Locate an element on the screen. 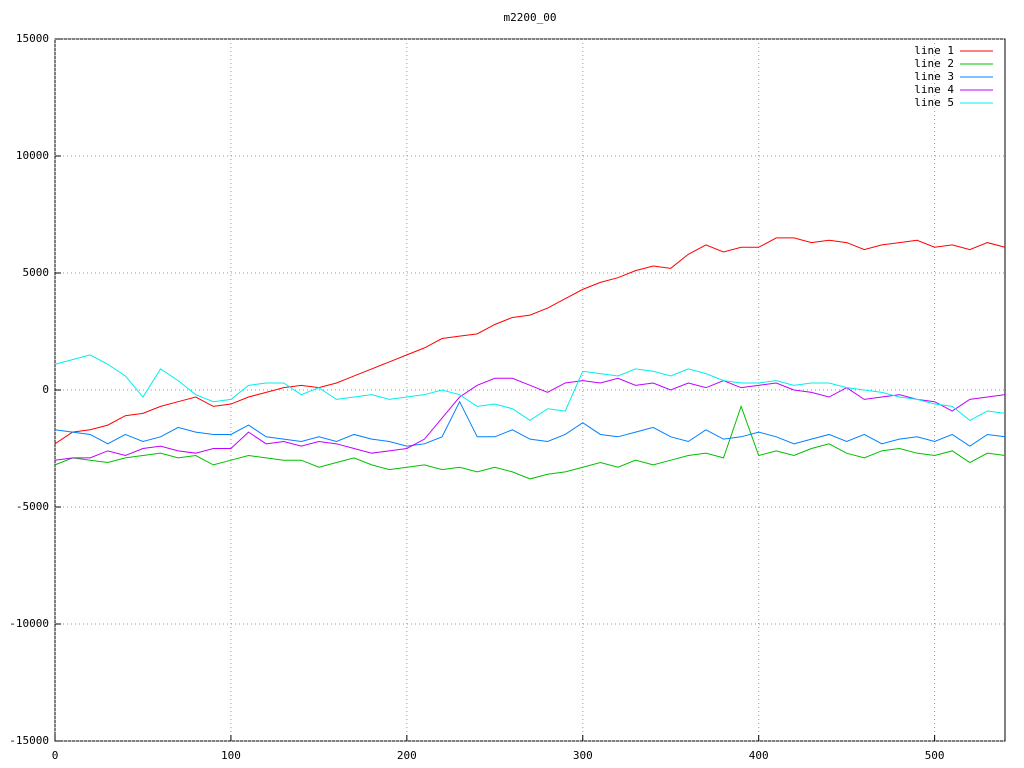 The width and height of the screenshot is (1024, 768). y-tick-label: 0 is located at coordinates (45, 389).